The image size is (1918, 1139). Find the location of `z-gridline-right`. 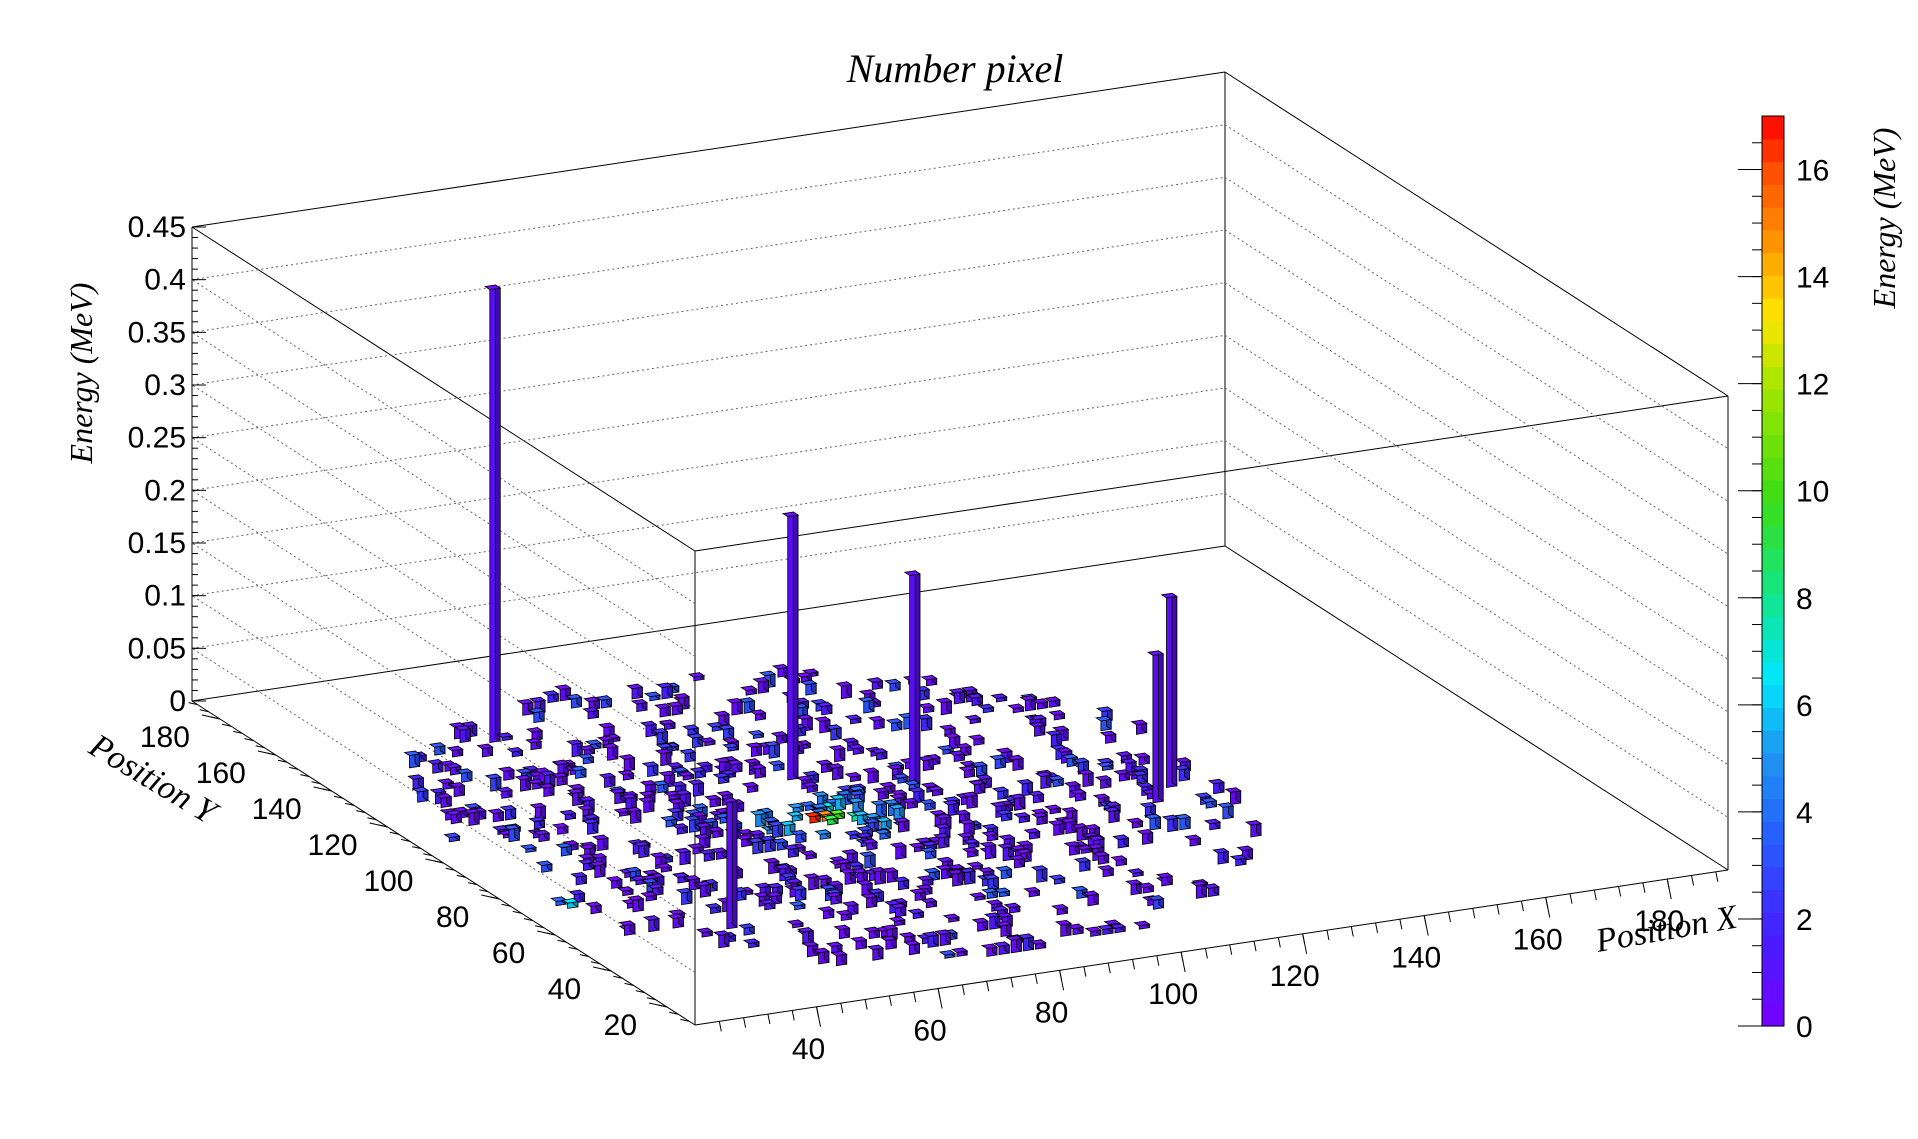

z-gridline-right is located at coordinates (1476, 287).